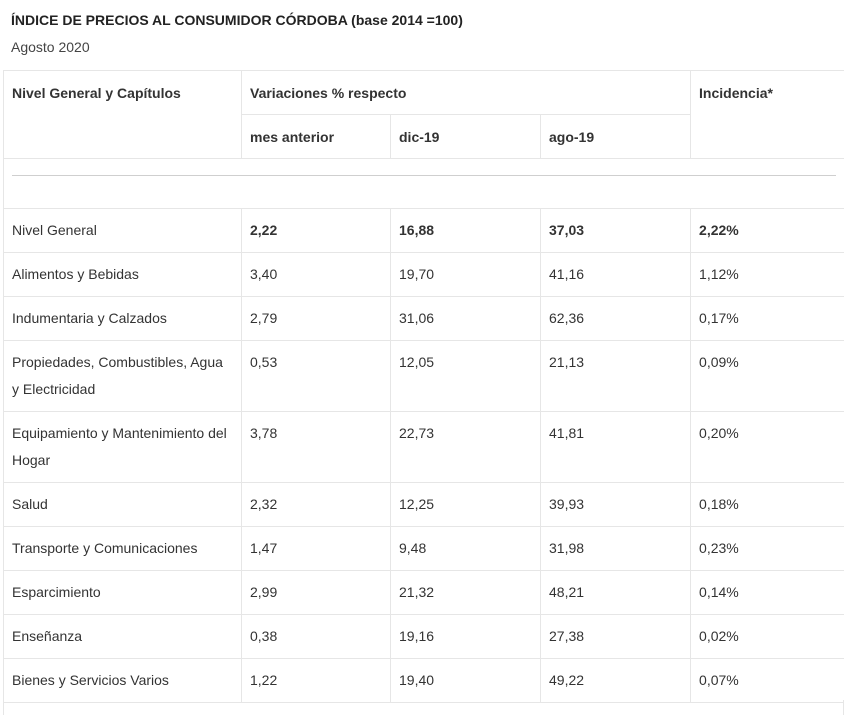 Image resolution: width=844 pixels, height=715 pixels. I want to click on row-aug19: 49,22, so click(615, 680).